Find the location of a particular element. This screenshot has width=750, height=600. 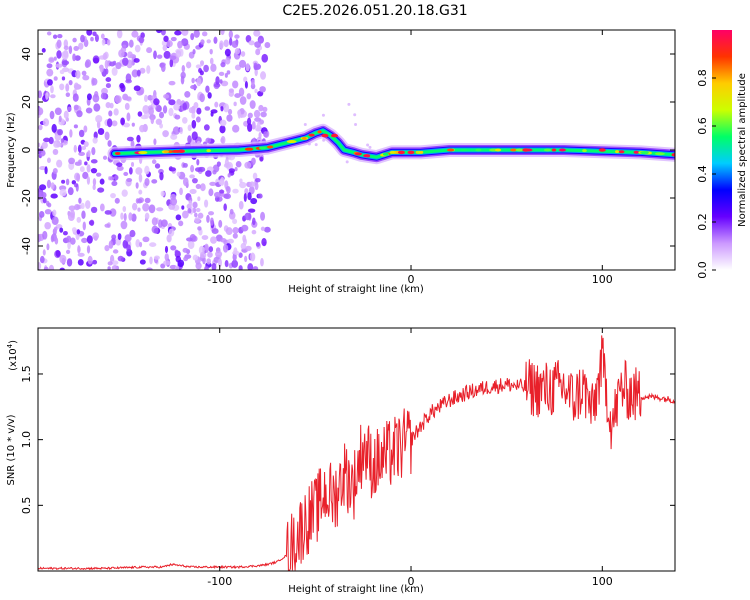

x-tick-label: 0 is located at coordinates (411, 581).